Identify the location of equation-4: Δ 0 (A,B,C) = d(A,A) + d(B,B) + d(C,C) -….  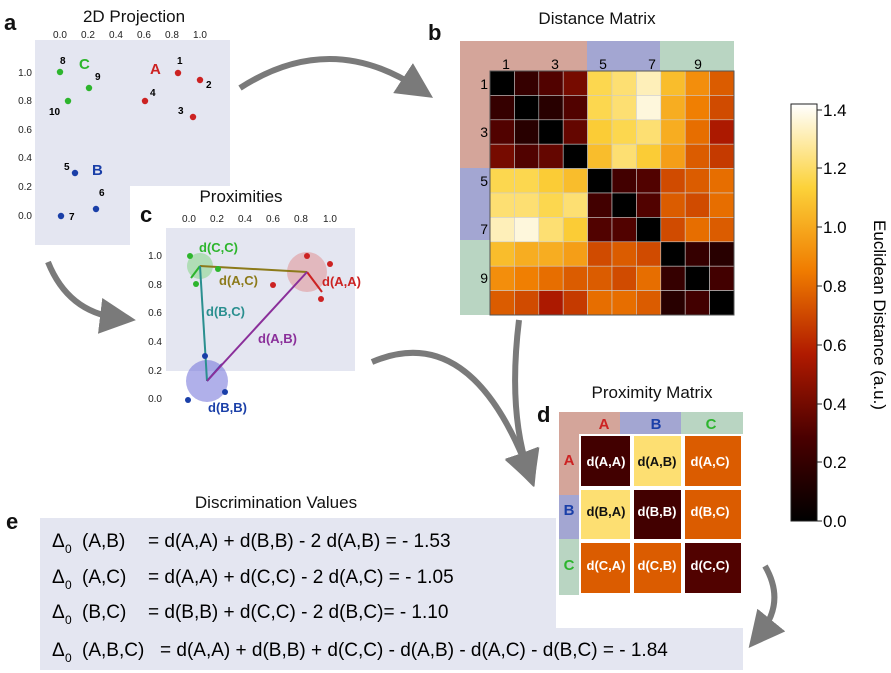
(360, 652).